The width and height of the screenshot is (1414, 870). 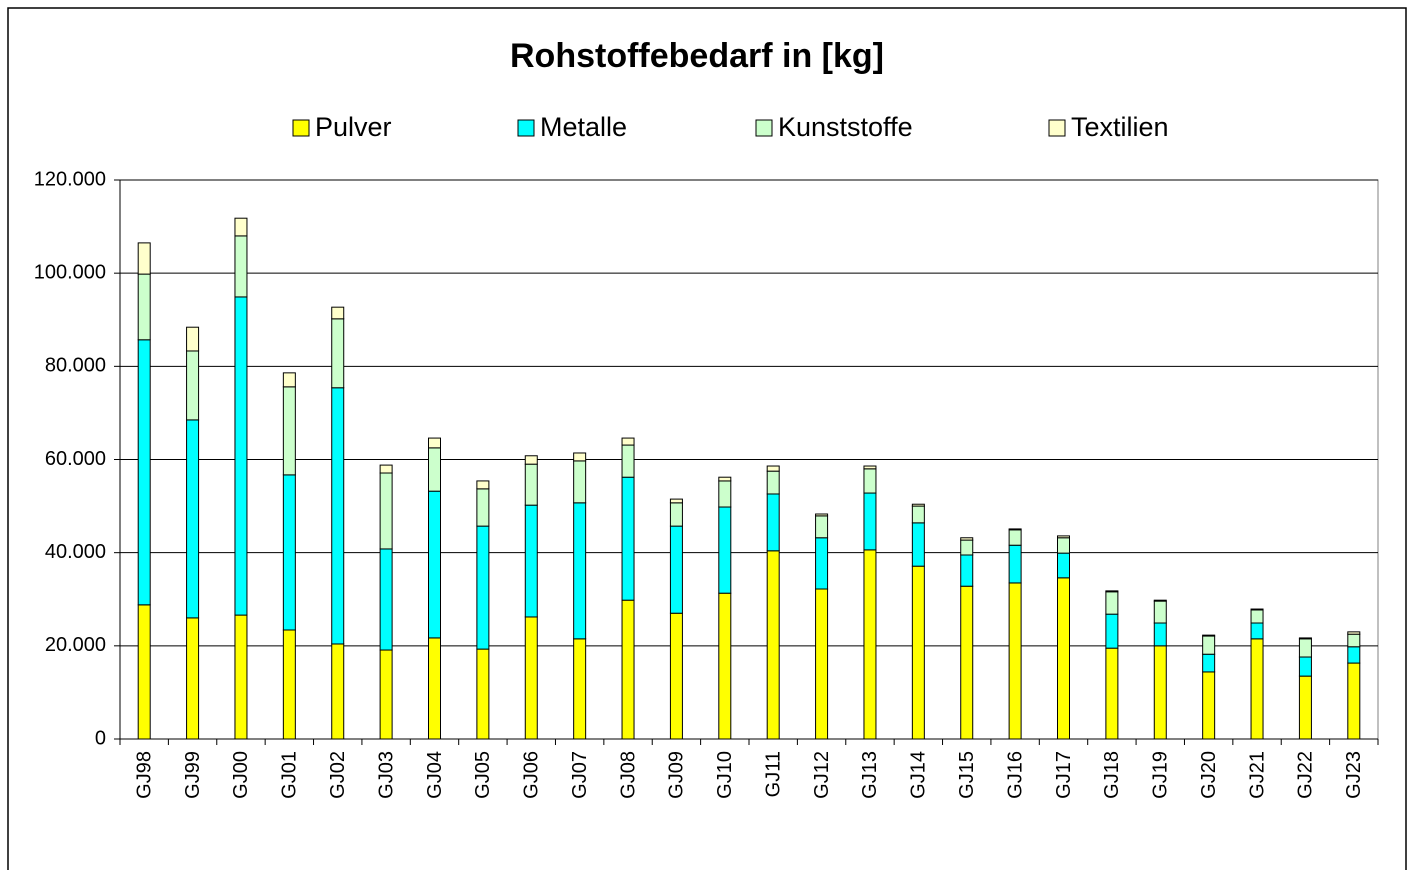 What do you see at coordinates (628, 775) in the screenshot?
I see `x-tick-label: GJ08` at bounding box center [628, 775].